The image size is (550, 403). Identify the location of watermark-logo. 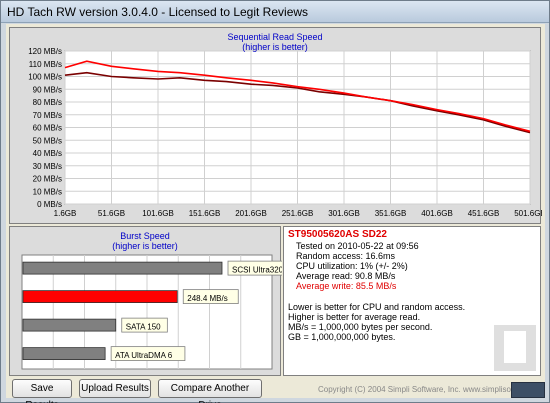
(515, 348).